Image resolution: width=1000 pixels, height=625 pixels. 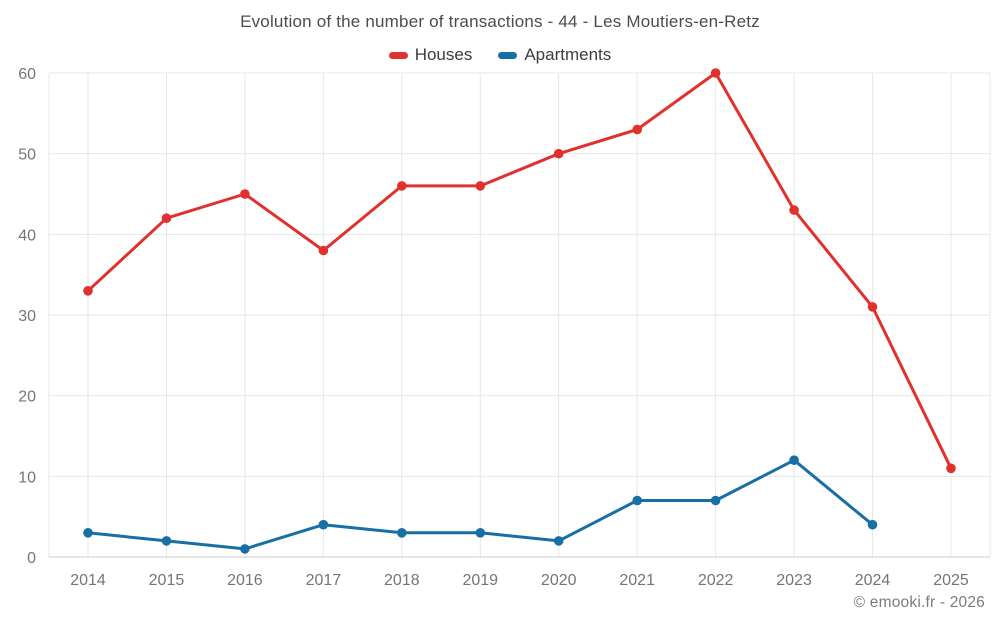 I want to click on chart-legend: Houses Apartments, so click(x=500, y=55).